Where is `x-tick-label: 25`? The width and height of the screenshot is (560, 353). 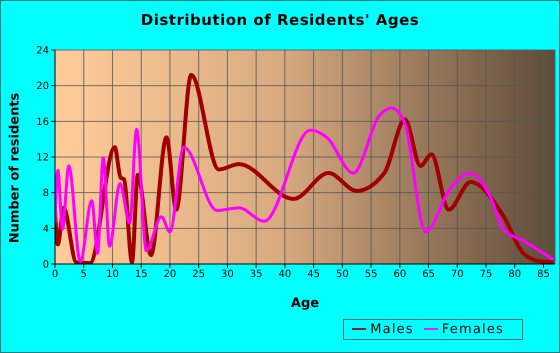
x-tick-label: 25 is located at coordinates (199, 274).